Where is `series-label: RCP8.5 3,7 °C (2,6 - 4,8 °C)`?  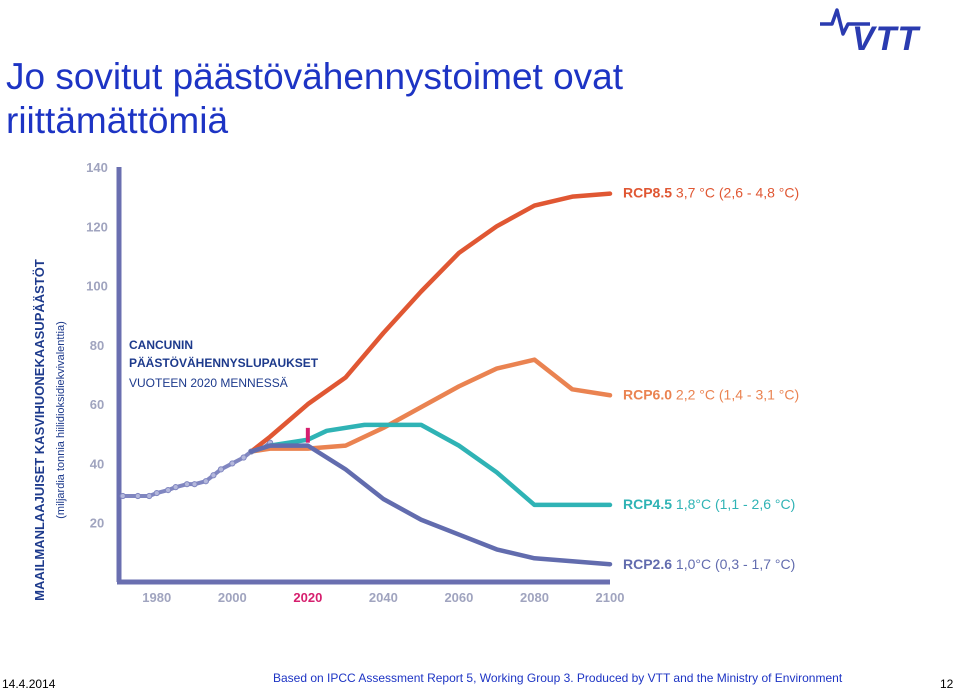 series-label: RCP8.5 3,7 °C (2,6 - 4,8 °C) is located at coordinates (711, 193).